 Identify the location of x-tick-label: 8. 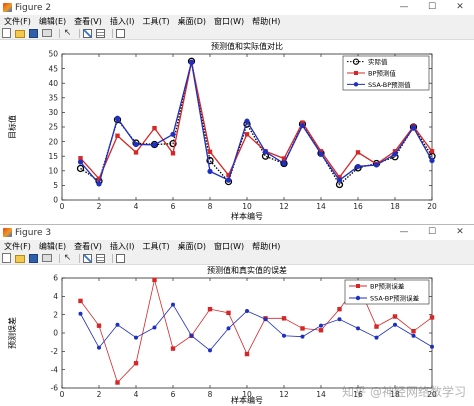
(210, 206).